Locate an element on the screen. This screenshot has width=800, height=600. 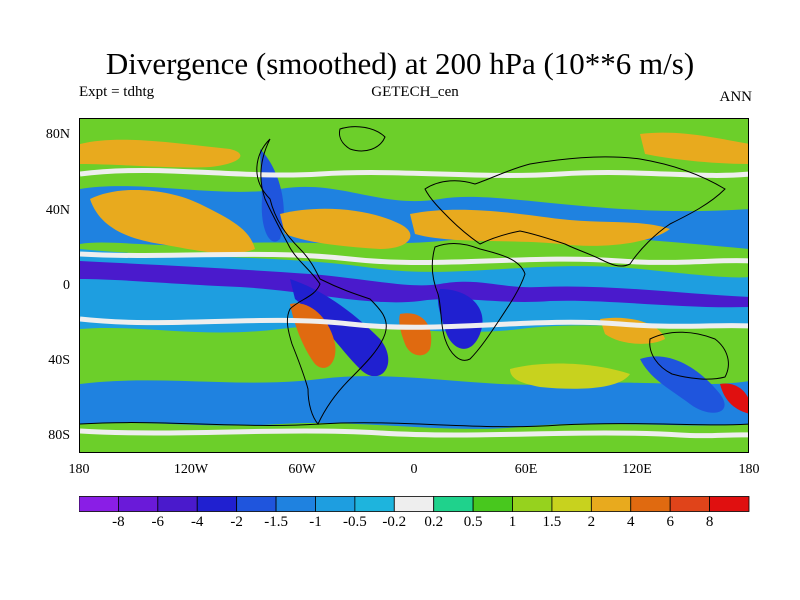
colorbar-label: 1 is located at coordinates (512, 522).